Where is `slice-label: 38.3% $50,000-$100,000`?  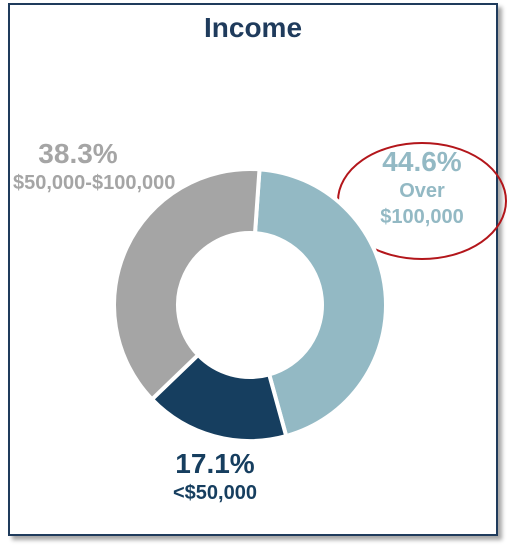 slice-label: 38.3% $50,000-$100,000 is located at coordinates (94, 167).